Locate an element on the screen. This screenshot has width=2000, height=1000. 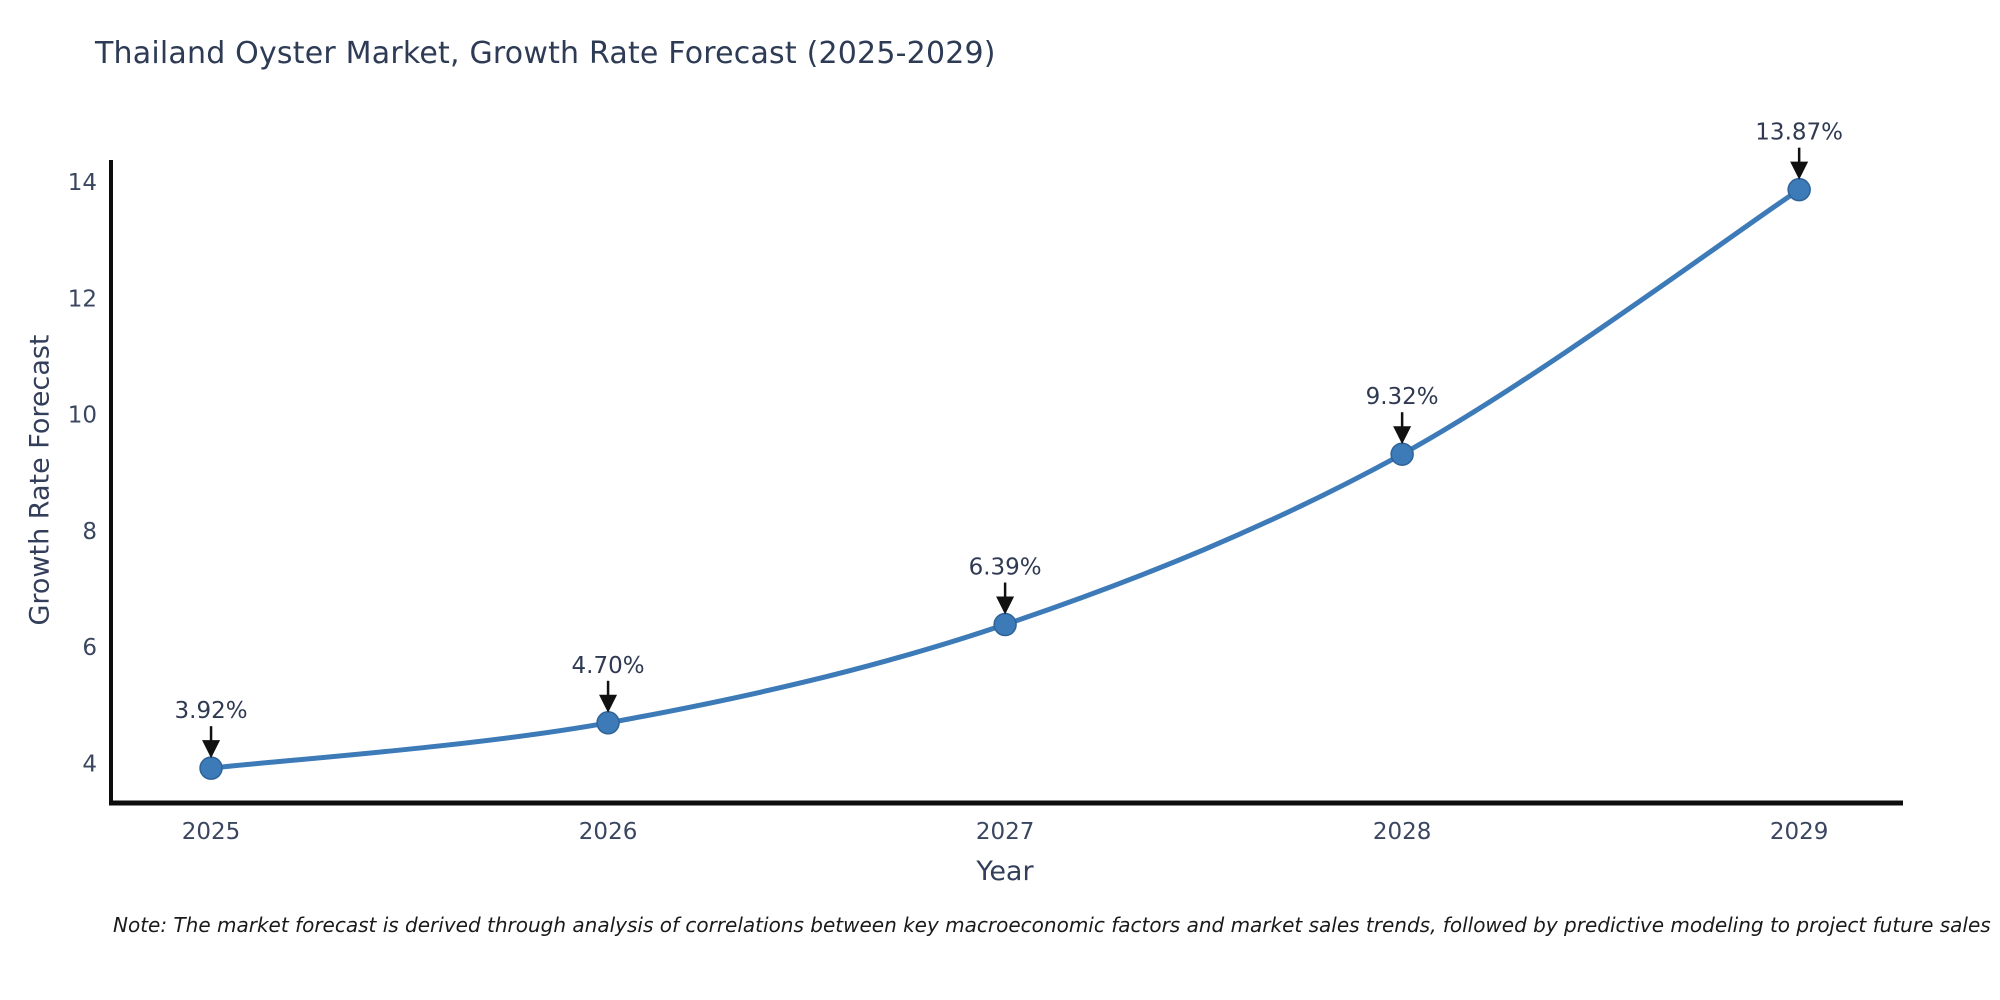
y-tick-label: 12 is located at coordinates (82, 299).